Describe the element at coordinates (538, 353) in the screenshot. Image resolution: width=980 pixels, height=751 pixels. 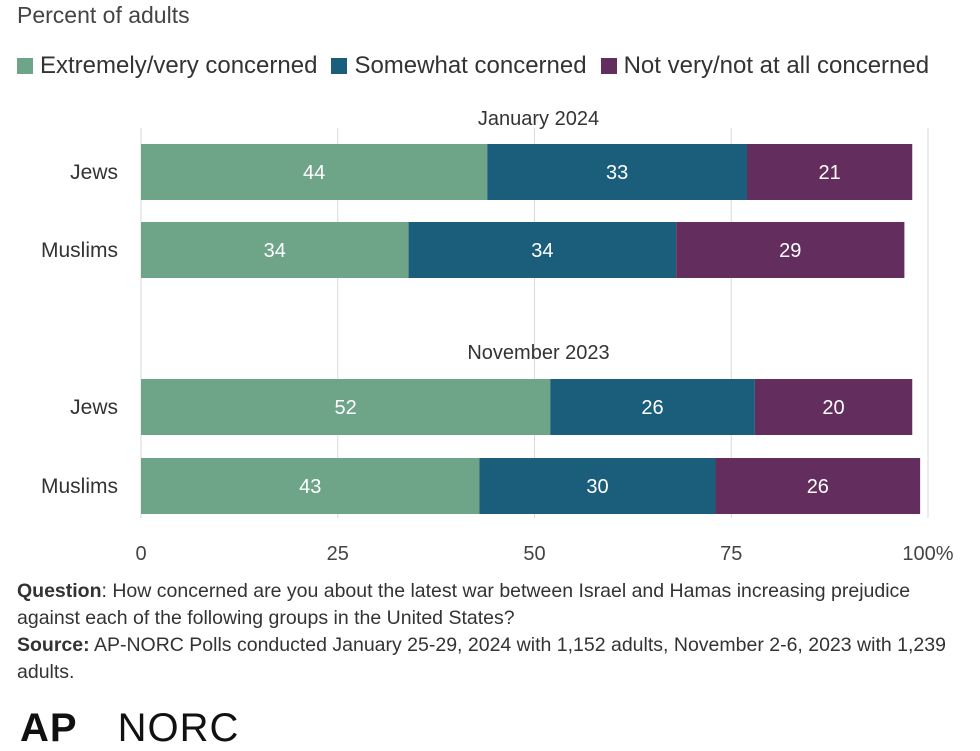
I see `group-title: November 2023` at that location.